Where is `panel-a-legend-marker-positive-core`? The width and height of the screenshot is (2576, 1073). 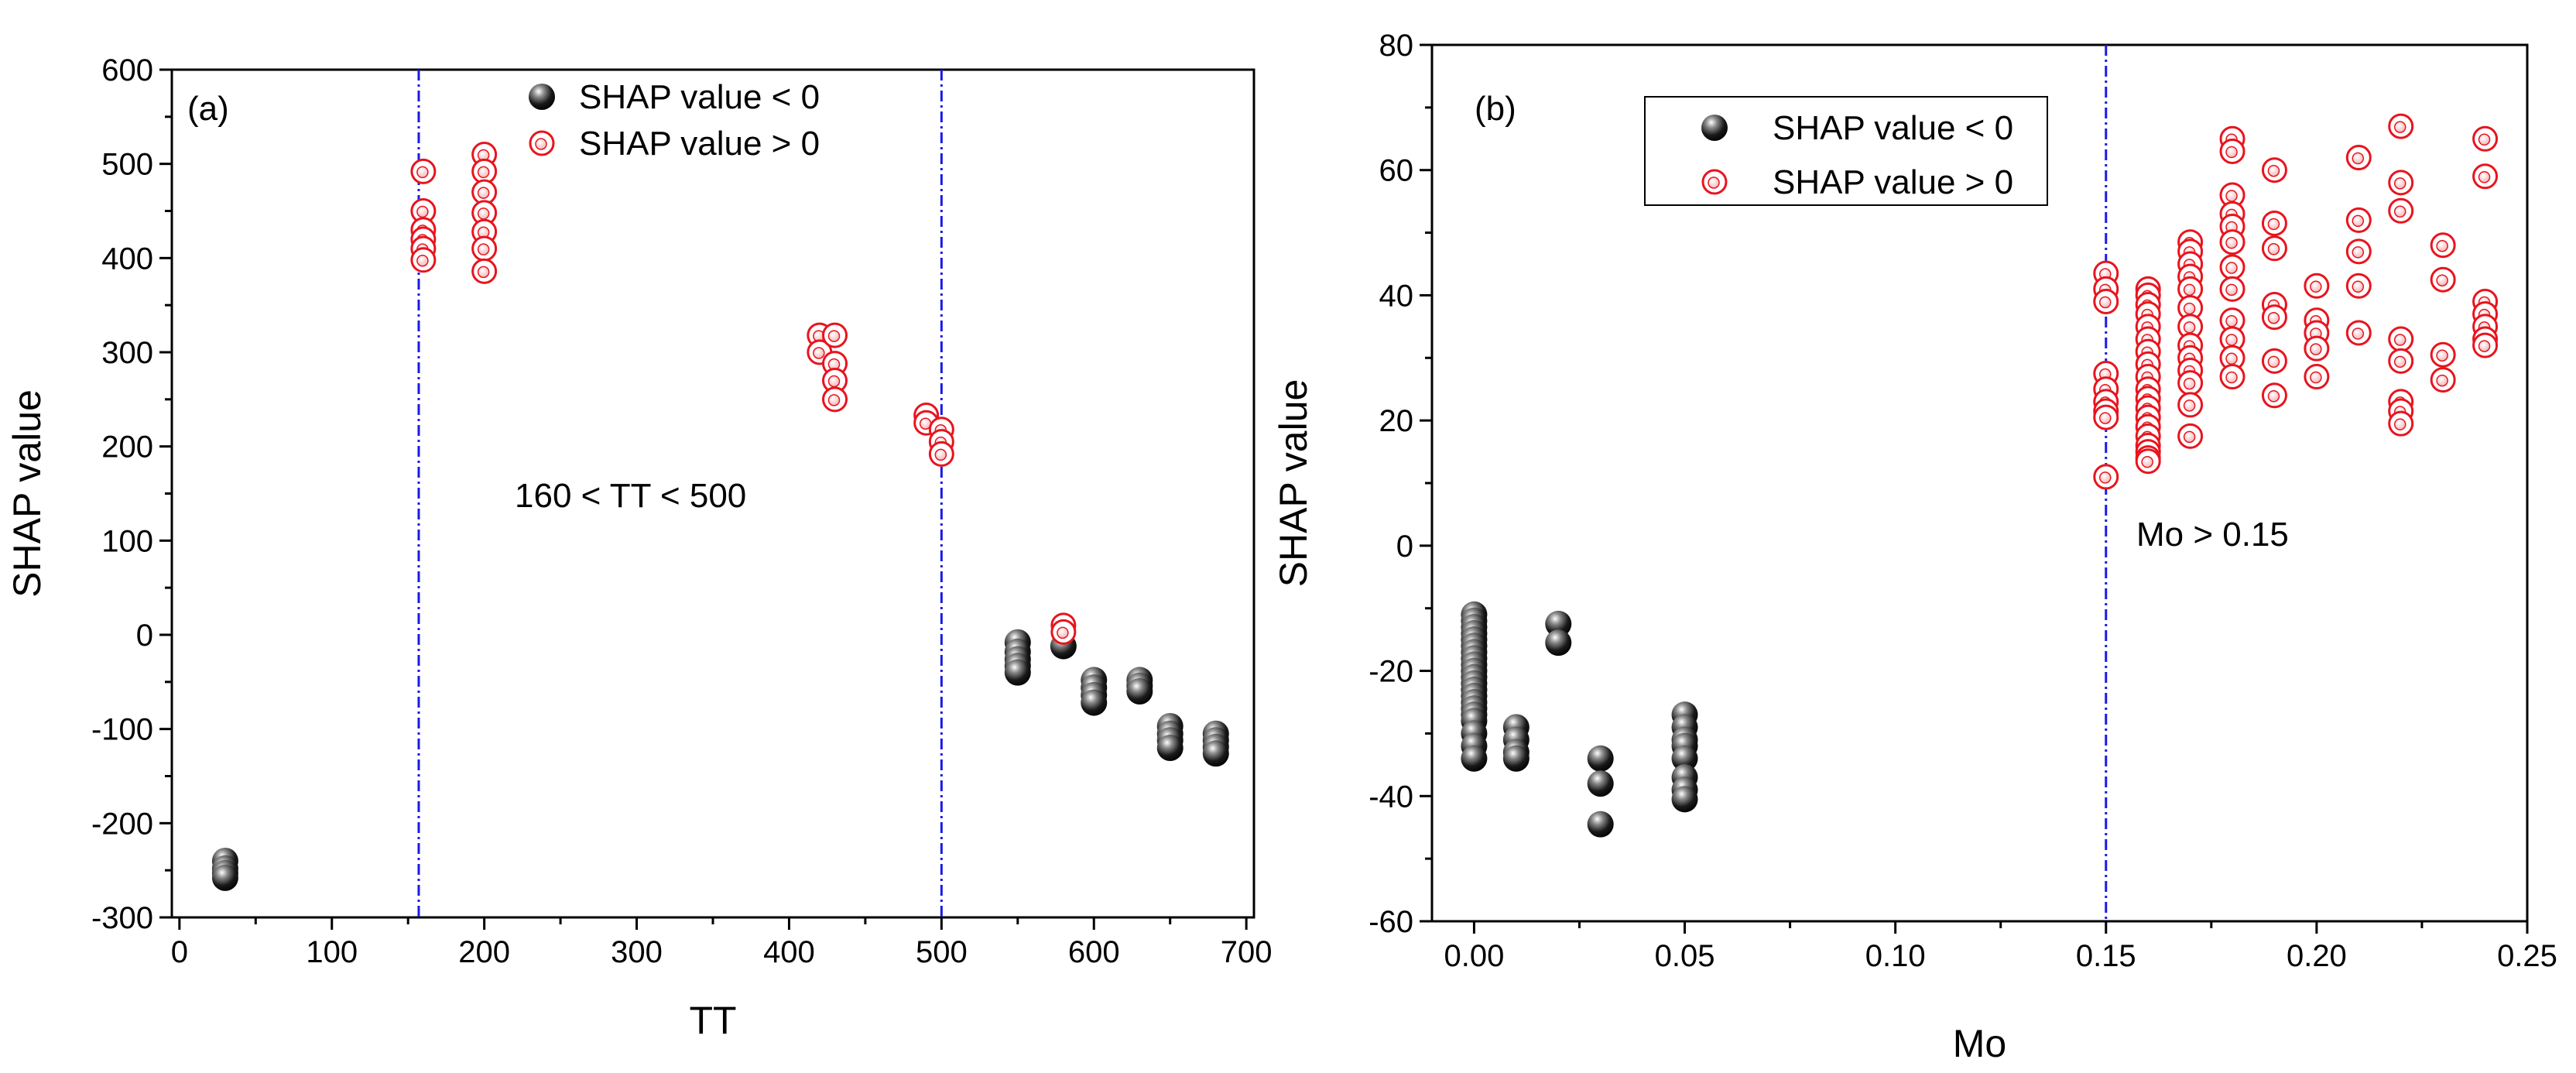
panel-a-legend-marker-positive-core is located at coordinates (541, 144).